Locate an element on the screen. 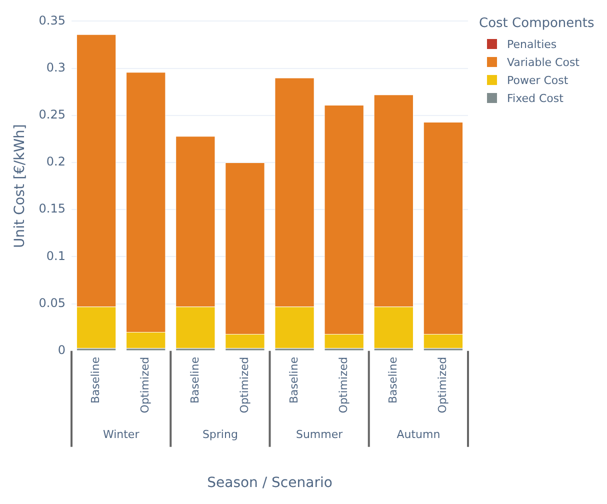  y-axis-title: Unit Cost [€/kWh] is located at coordinates (20, 186).